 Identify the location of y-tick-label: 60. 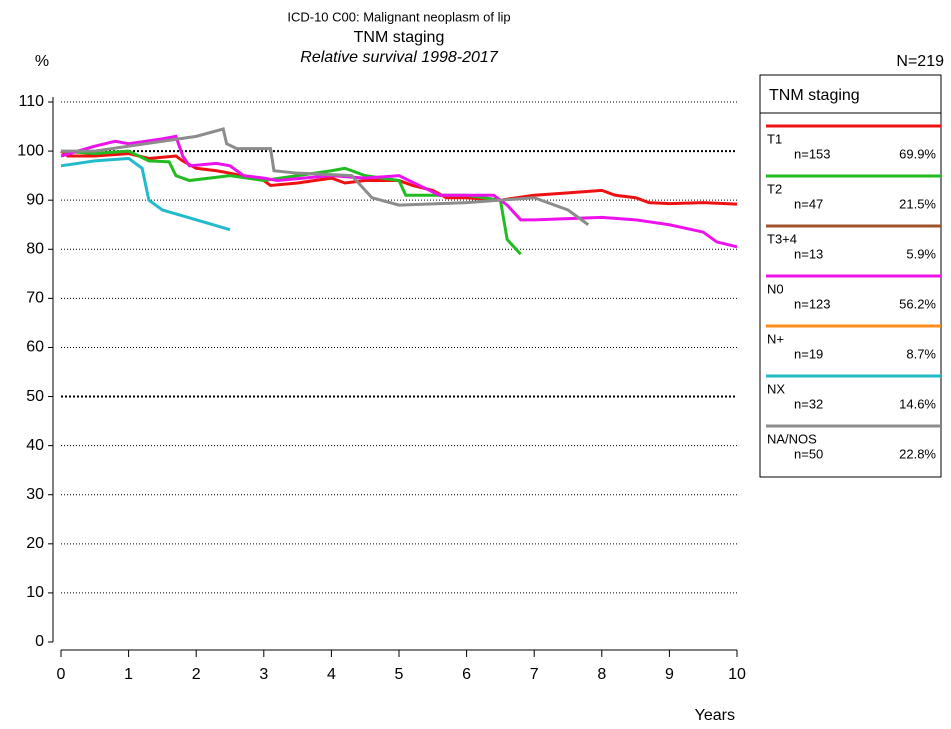
(35, 347).